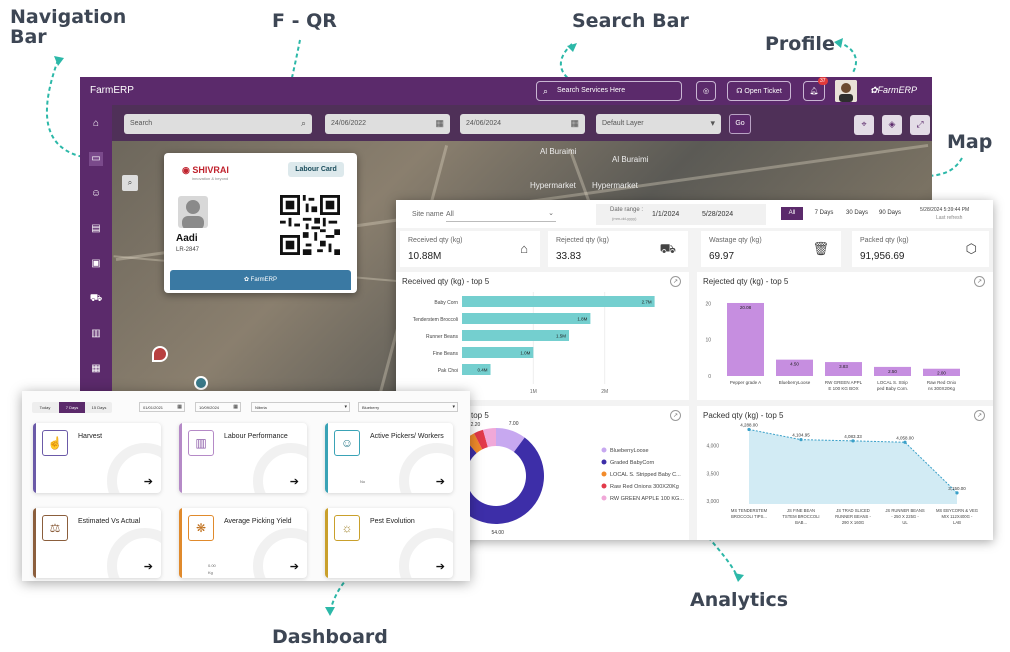  What do you see at coordinates (446, 303) in the screenshot?
I see `category-label: Baby Corn` at bounding box center [446, 303].